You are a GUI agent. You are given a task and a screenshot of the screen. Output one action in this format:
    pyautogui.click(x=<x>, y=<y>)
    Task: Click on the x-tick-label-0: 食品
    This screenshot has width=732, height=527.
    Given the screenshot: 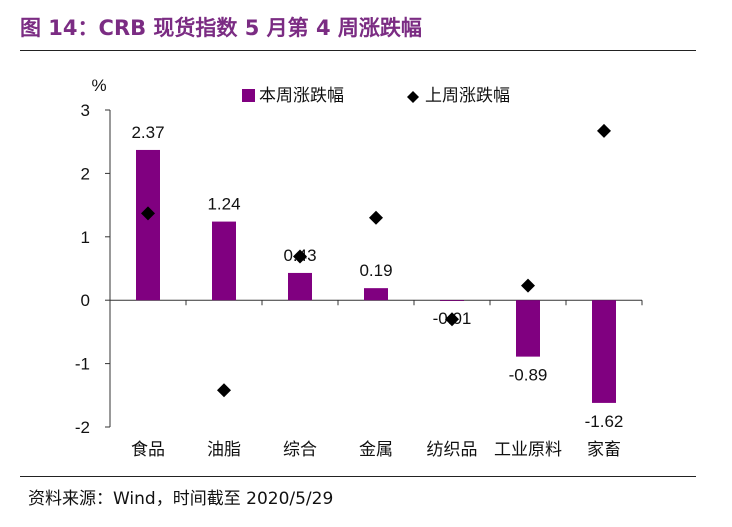 What is the action you would take?
    pyautogui.click(x=148, y=449)
    